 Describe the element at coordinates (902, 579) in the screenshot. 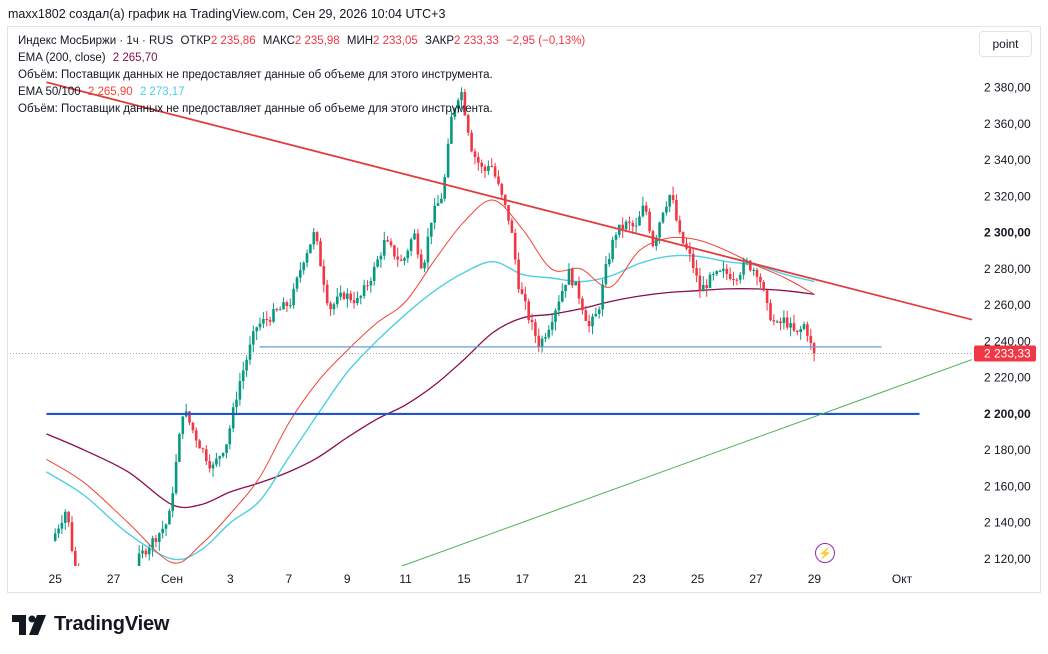

I see `time-tick-label: Окт` at that location.